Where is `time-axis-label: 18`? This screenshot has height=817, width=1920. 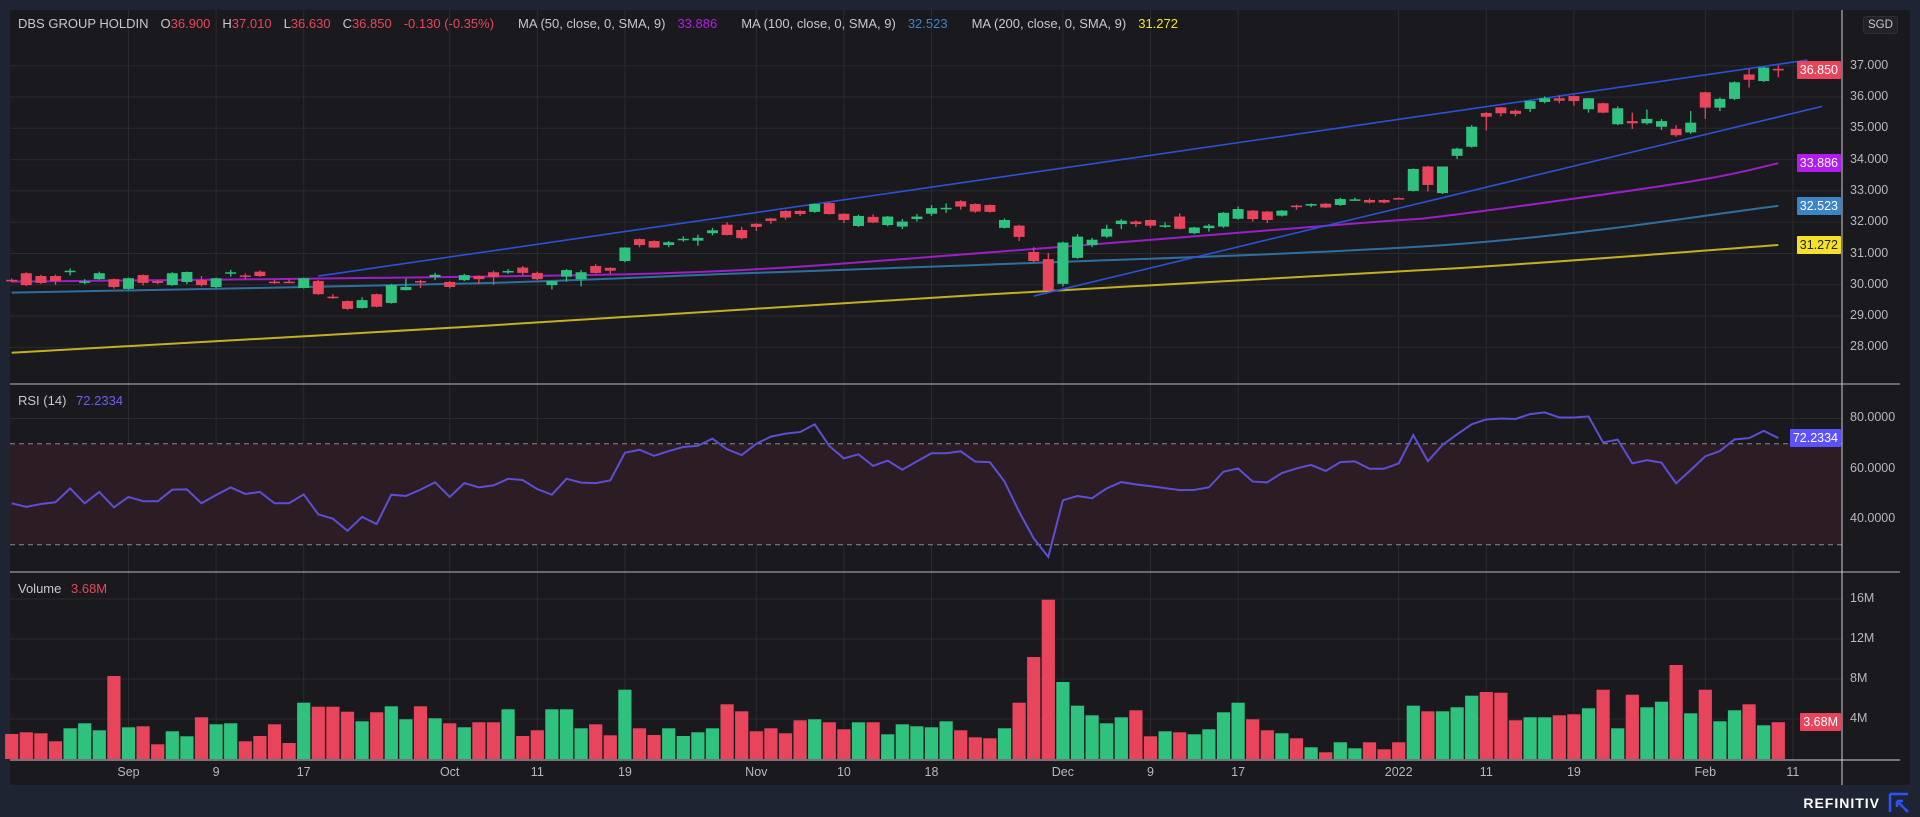
time-axis-label: 18 is located at coordinates (931, 772).